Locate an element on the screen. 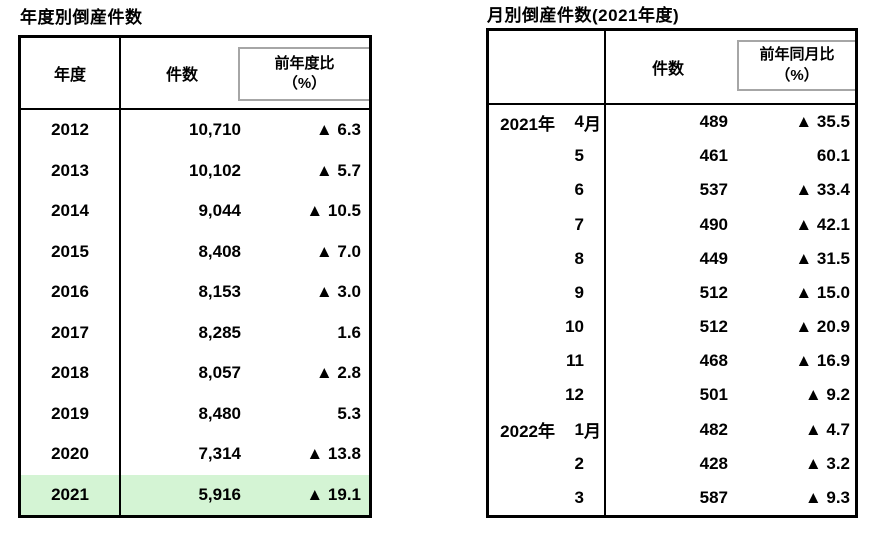 The width and height of the screenshot is (886, 546). table-row: 2019 8,480 5.3 is located at coordinates (195, 413).